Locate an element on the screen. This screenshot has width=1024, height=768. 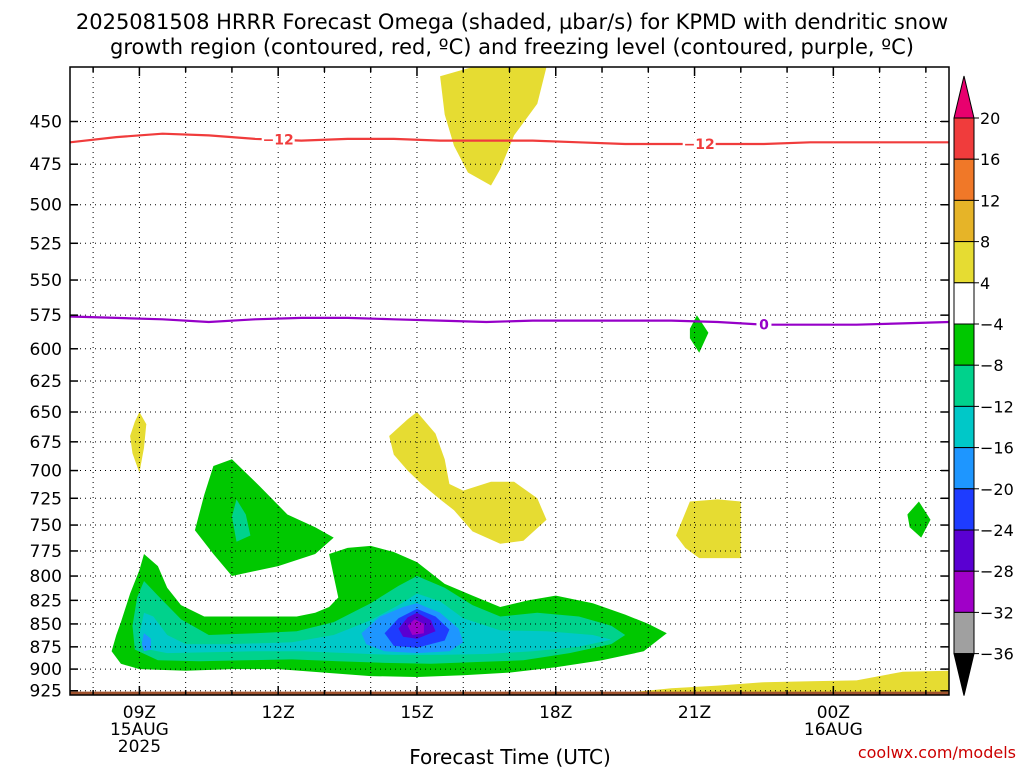
y-tick-label: 550 is located at coordinates (46, 281).